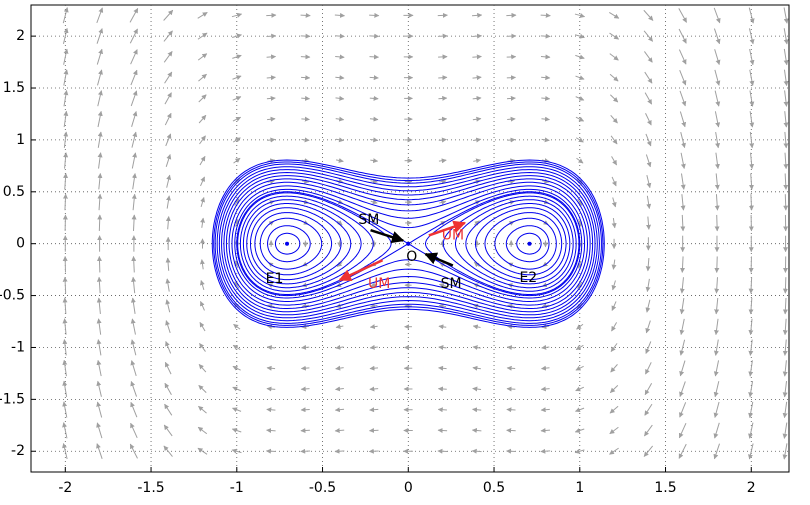 The width and height of the screenshot is (810, 505). What do you see at coordinates (20, 36) in the screenshot?
I see `y-tick-label: 2` at bounding box center [20, 36].